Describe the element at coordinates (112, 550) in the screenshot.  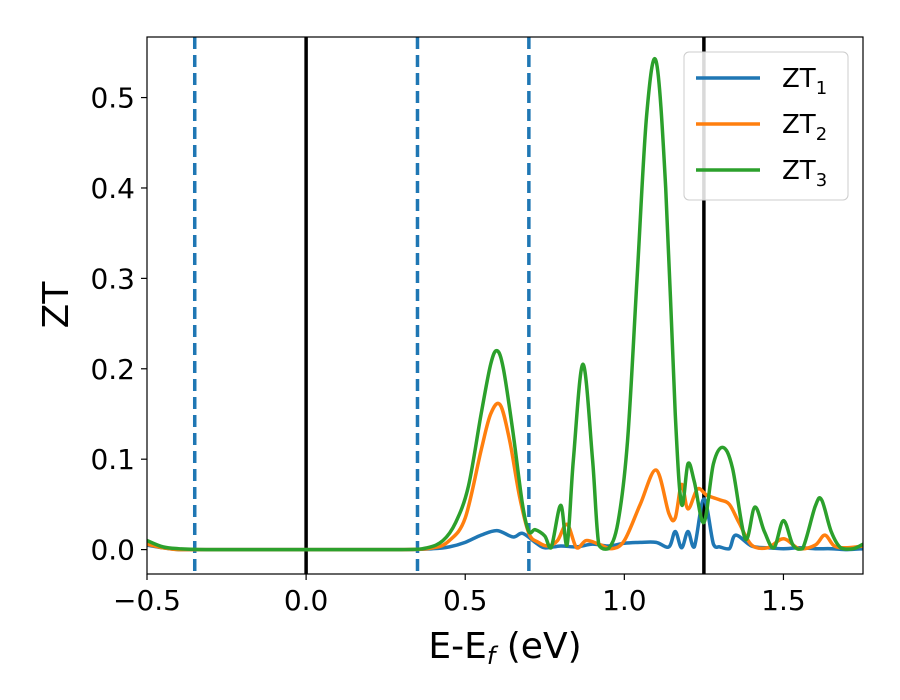
I see `y-tick-label: 0.0` at that location.